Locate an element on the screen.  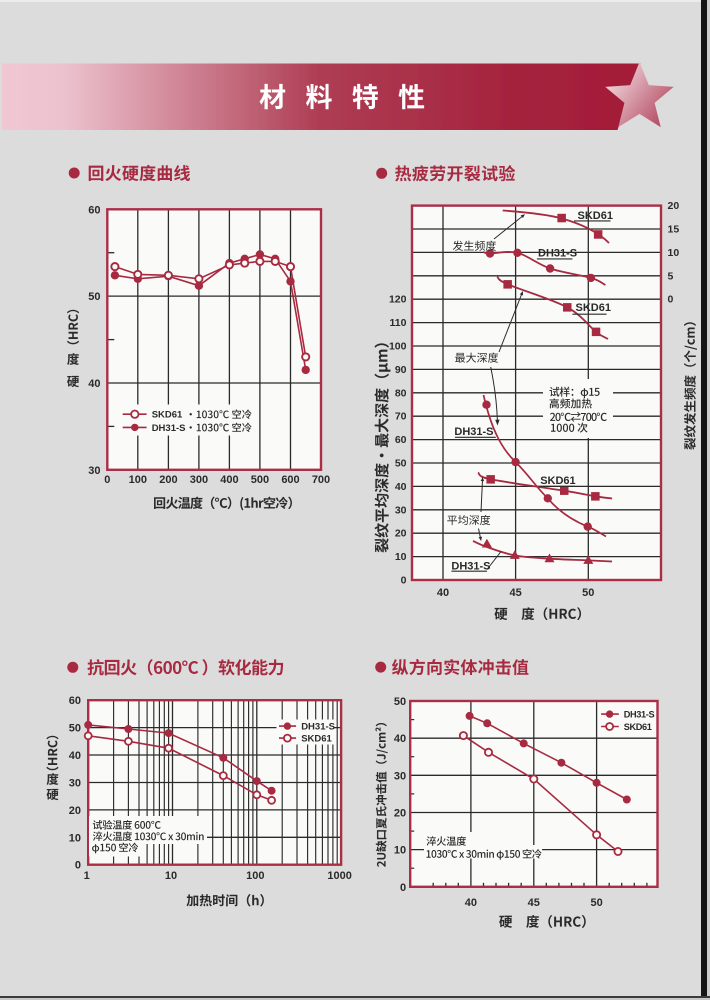
svg-text: 600 is located at coordinates (290, 480).